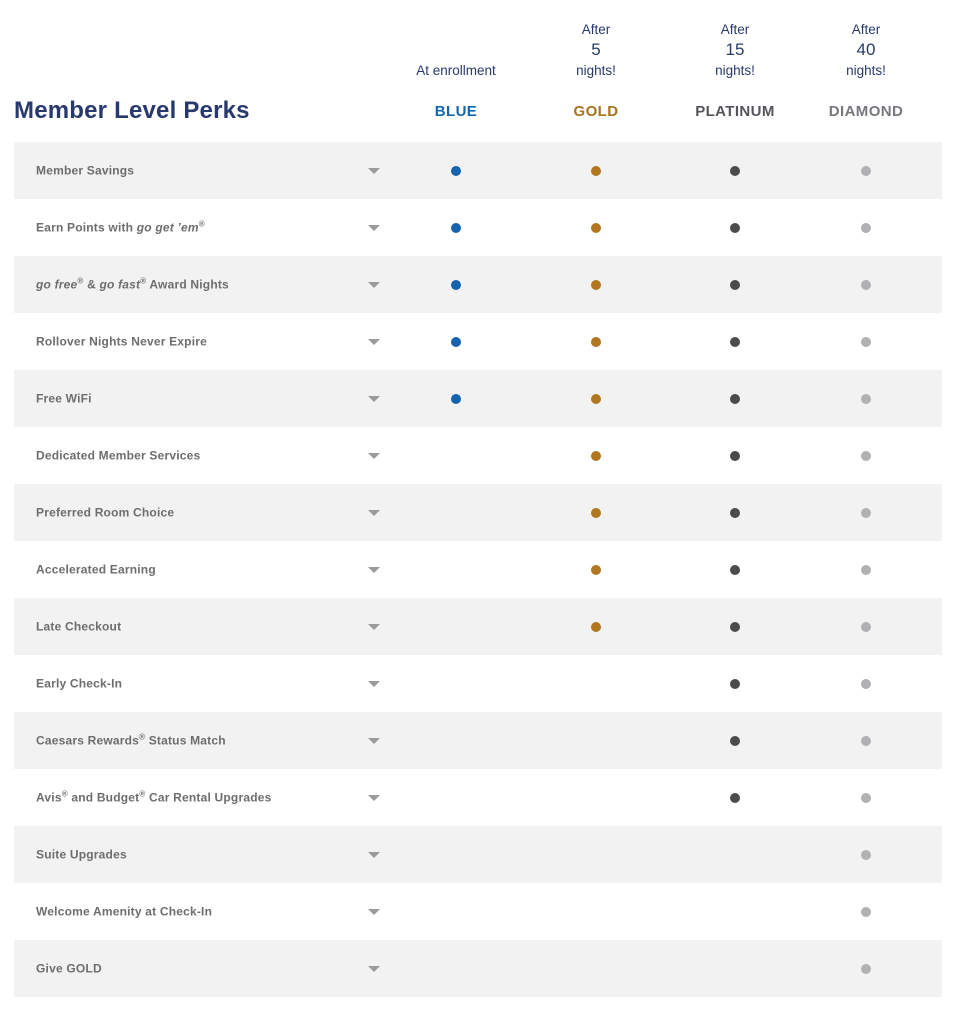 This screenshot has width=956, height=1024. What do you see at coordinates (118, 455) in the screenshot?
I see `perk-label: Dedicated Member Services` at bounding box center [118, 455].